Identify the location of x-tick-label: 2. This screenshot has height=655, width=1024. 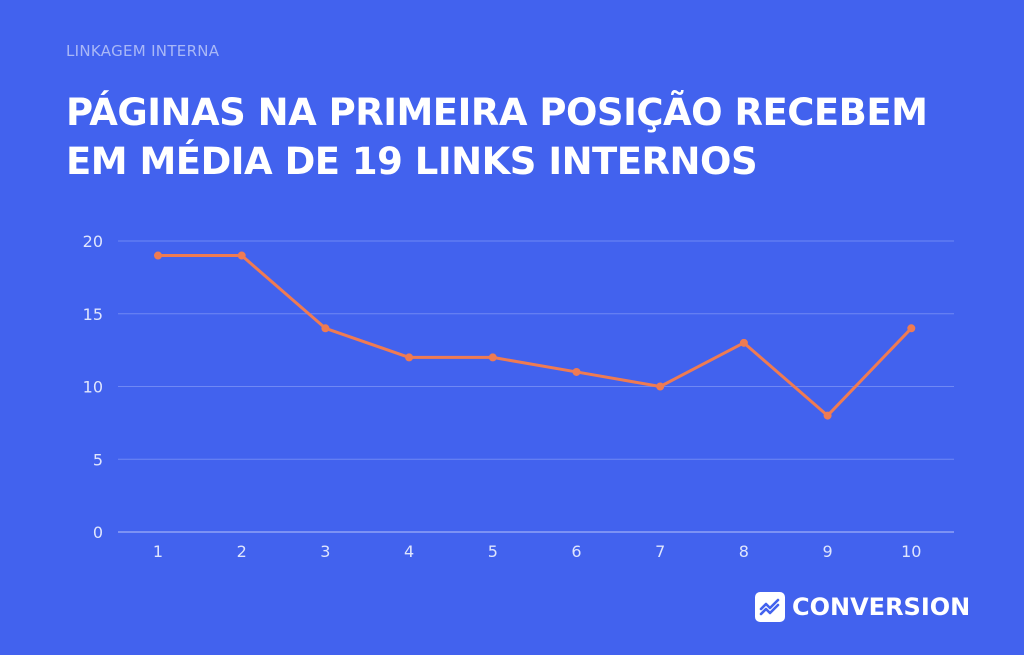
(242, 551).